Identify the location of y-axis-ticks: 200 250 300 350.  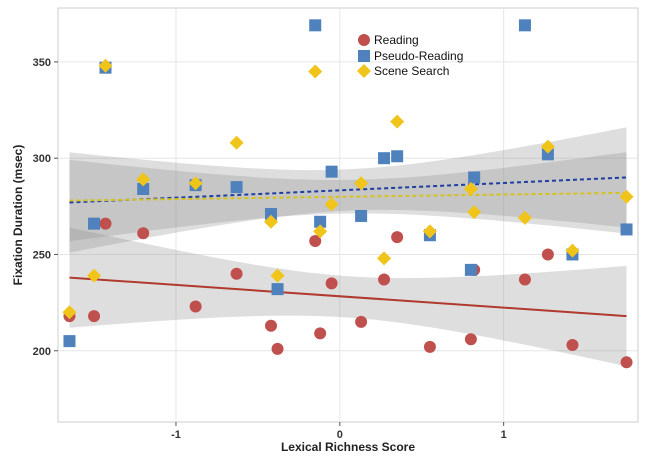
(45, 207).